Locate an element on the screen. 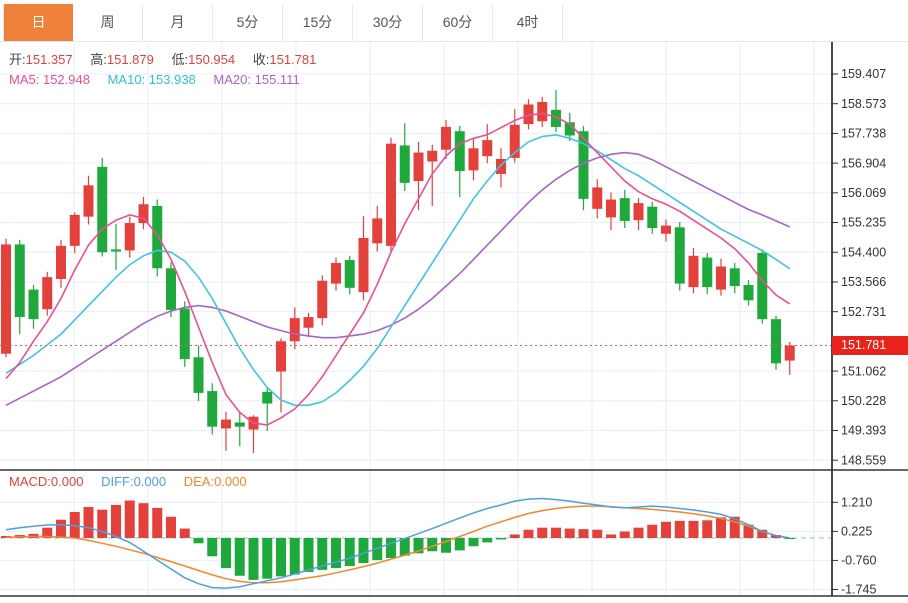 This screenshot has height=603, width=908. tab-4hour: 4时 is located at coordinates (528, 22).